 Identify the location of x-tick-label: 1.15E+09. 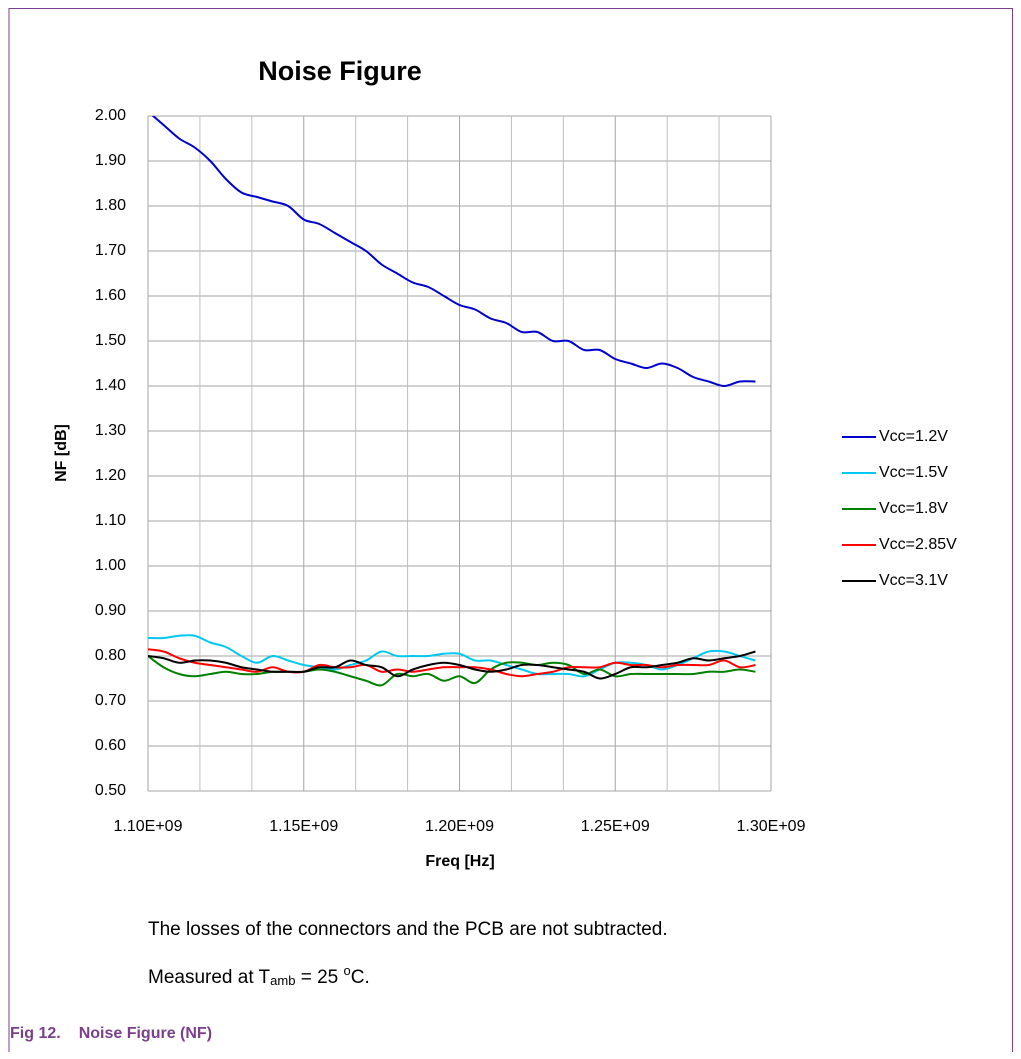
(303, 826).